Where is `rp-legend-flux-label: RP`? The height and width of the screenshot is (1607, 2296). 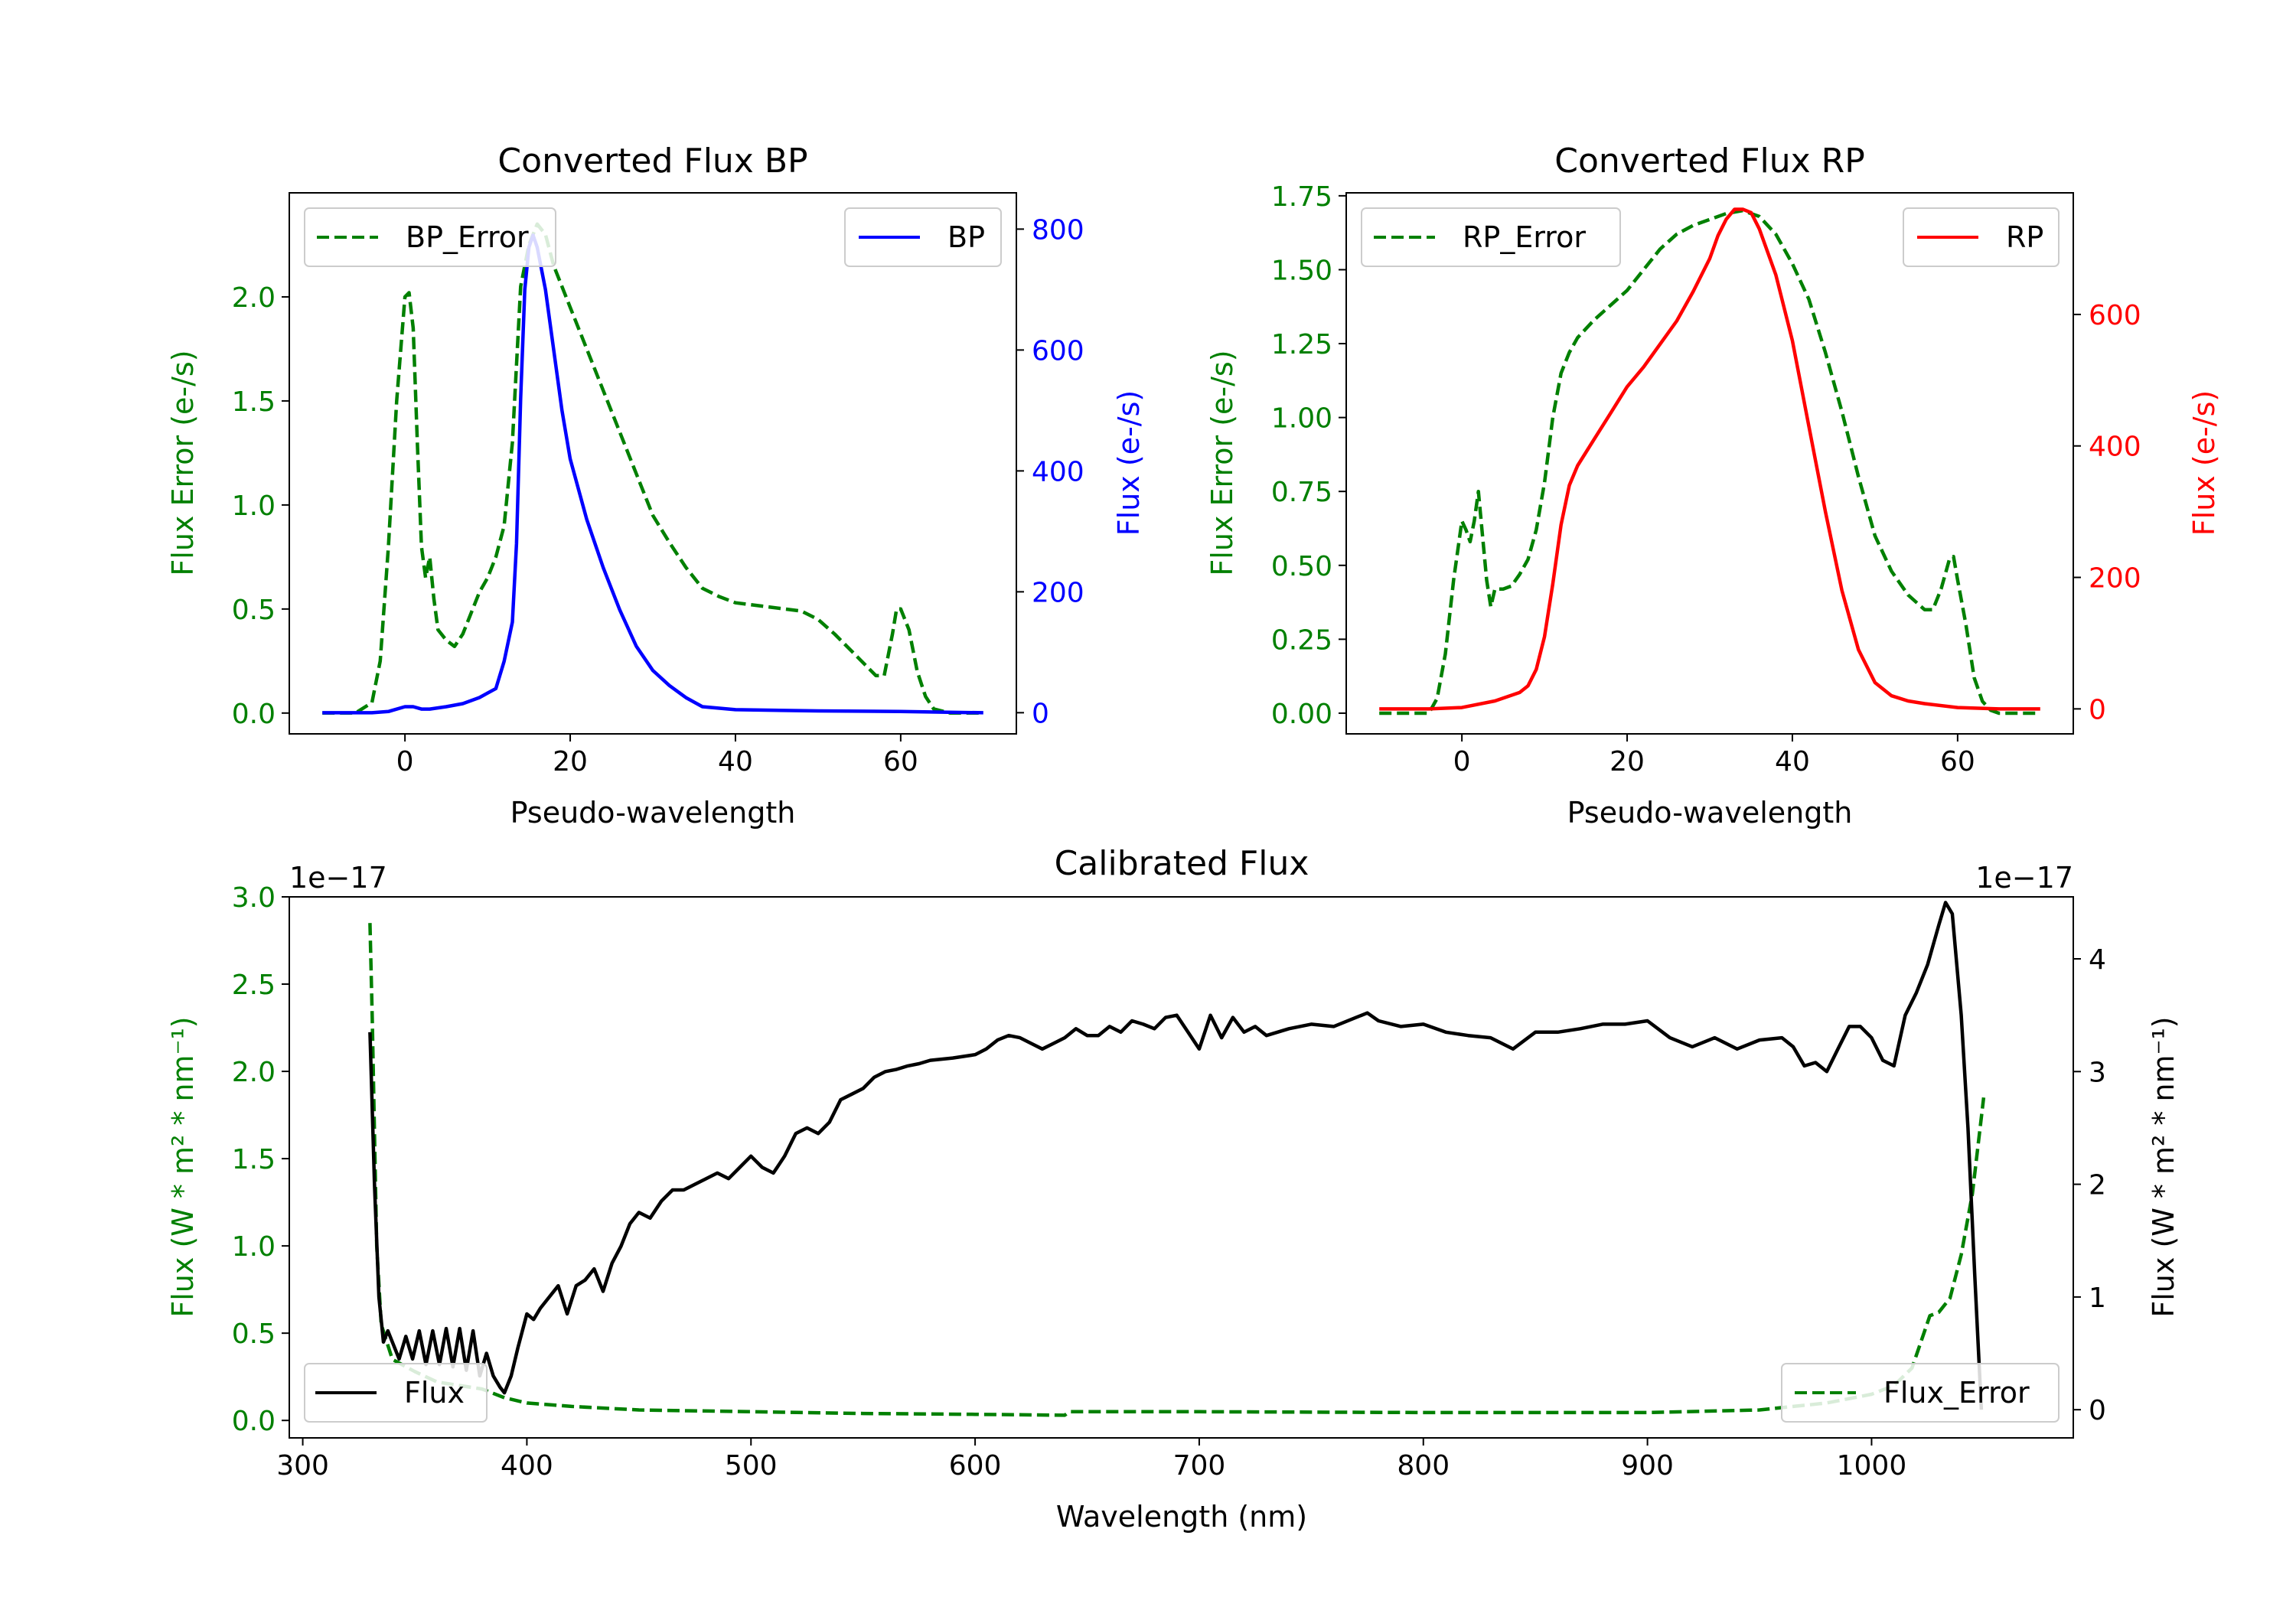 rp-legend-flux-label: RP is located at coordinates (2024, 237).